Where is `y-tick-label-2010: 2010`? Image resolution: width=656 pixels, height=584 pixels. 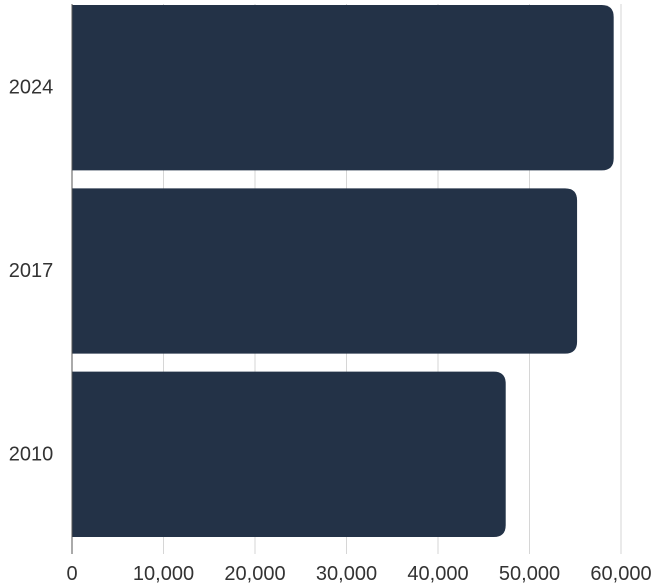
y-tick-label-2010: 2010 is located at coordinates (31, 454).